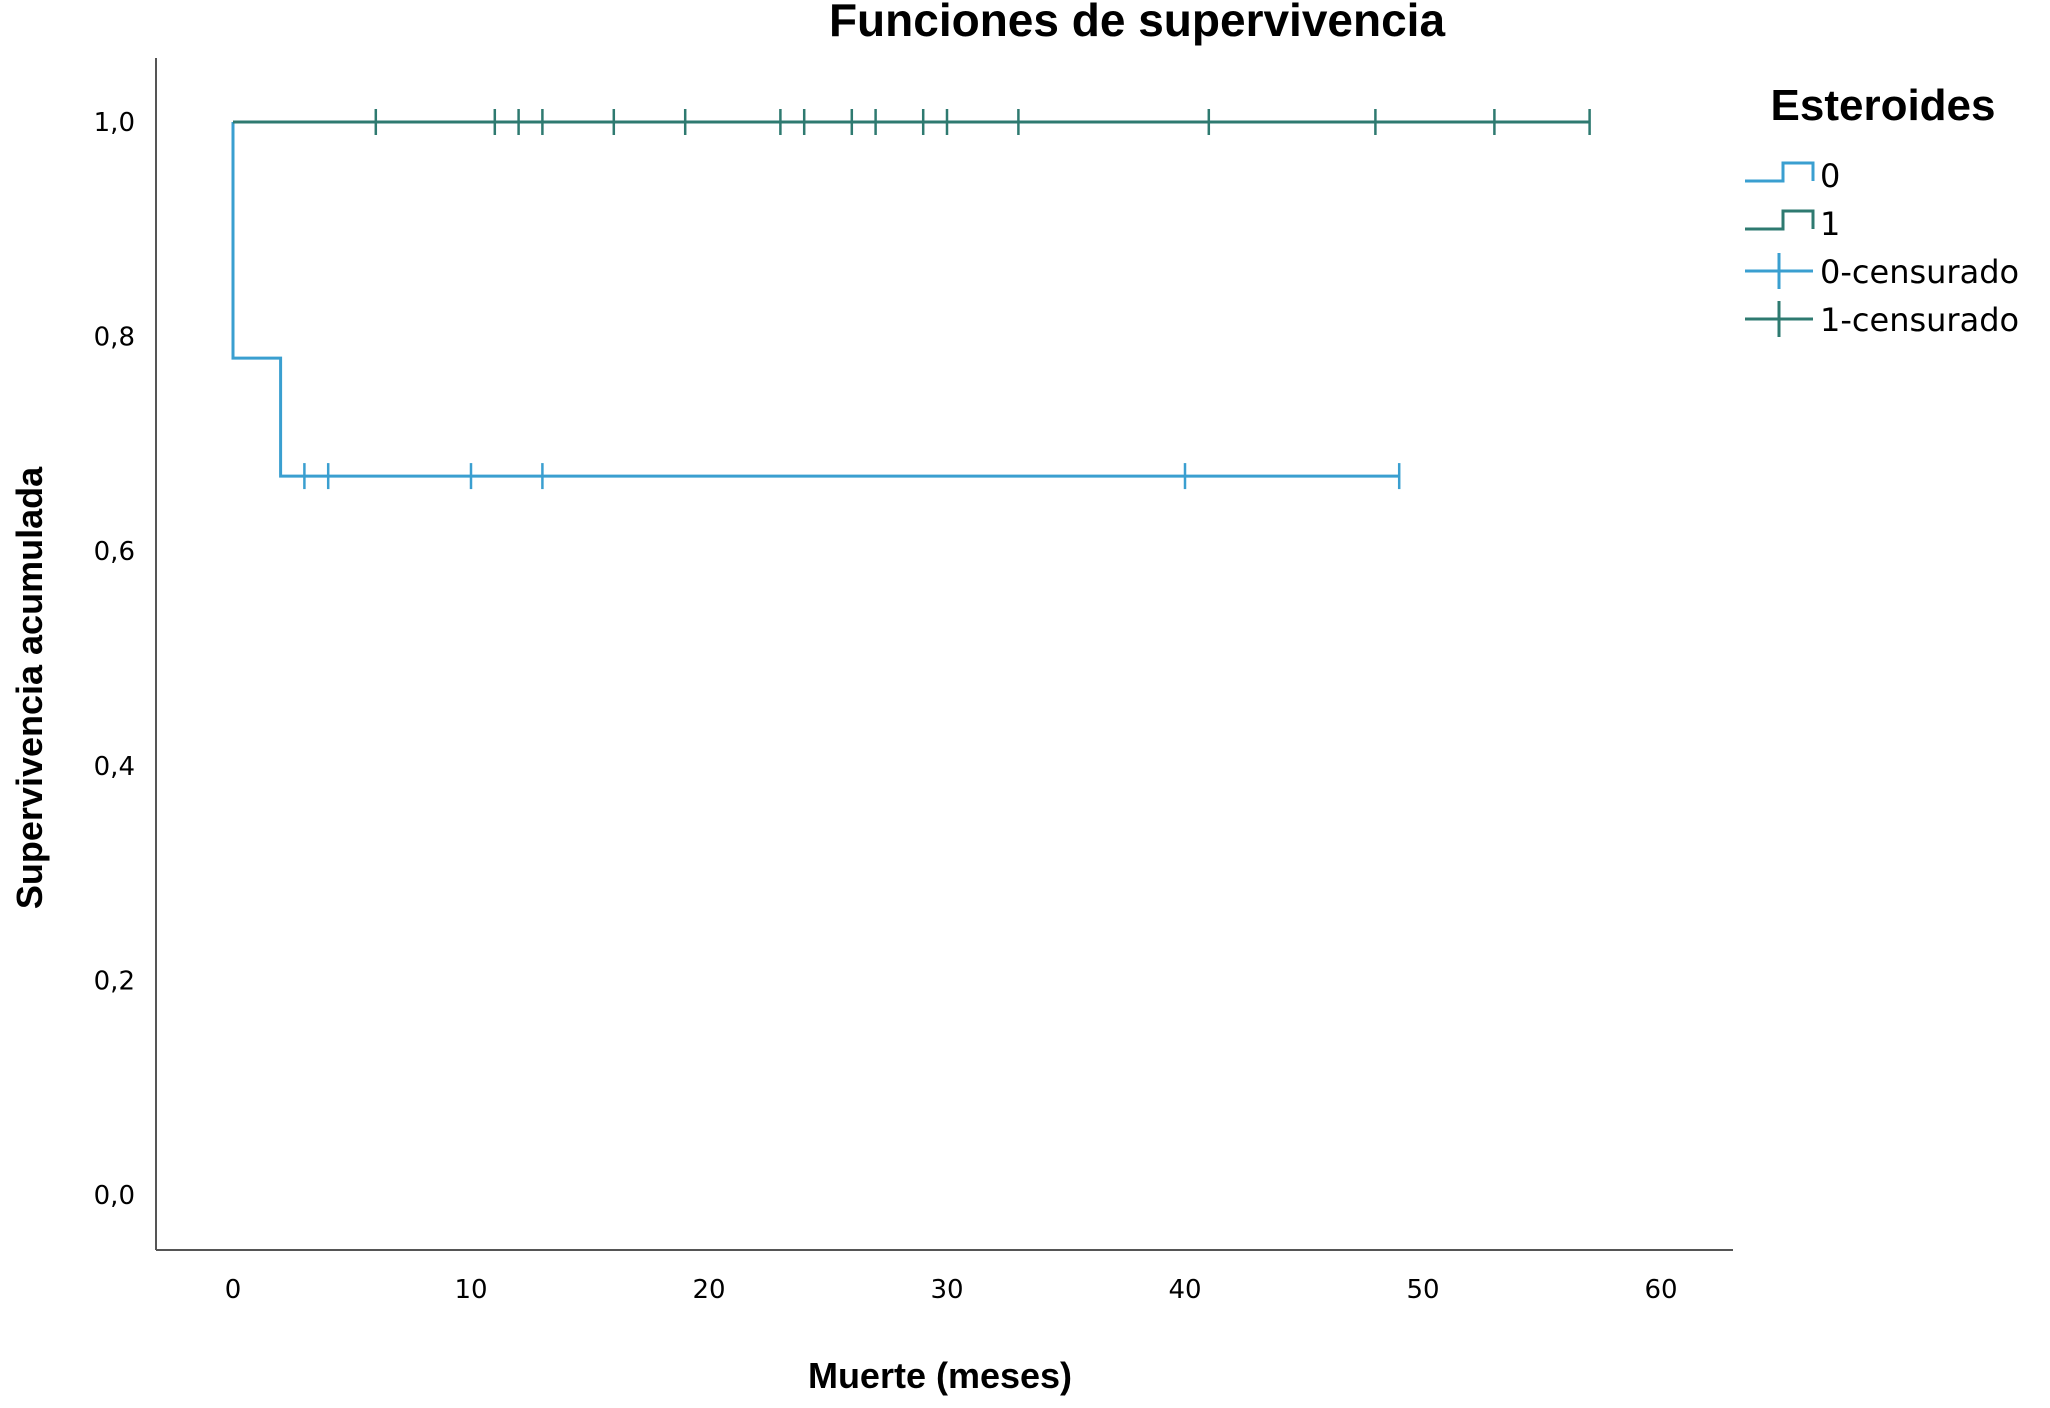 This screenshot has height=1408, width=2050. What do you see at coordinates (1660, 1290) in the screenshot?
I see `x-tick-label: 60` at bounding box center [1660, 1290].